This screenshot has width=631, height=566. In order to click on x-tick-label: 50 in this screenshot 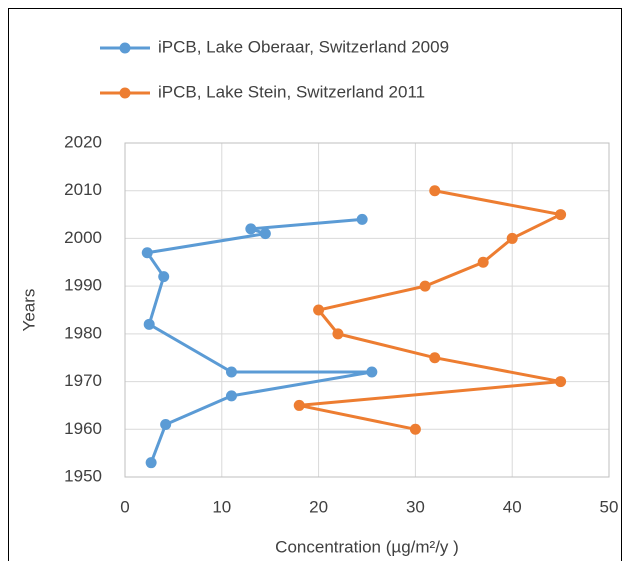, I will do `click(609, 506)`.